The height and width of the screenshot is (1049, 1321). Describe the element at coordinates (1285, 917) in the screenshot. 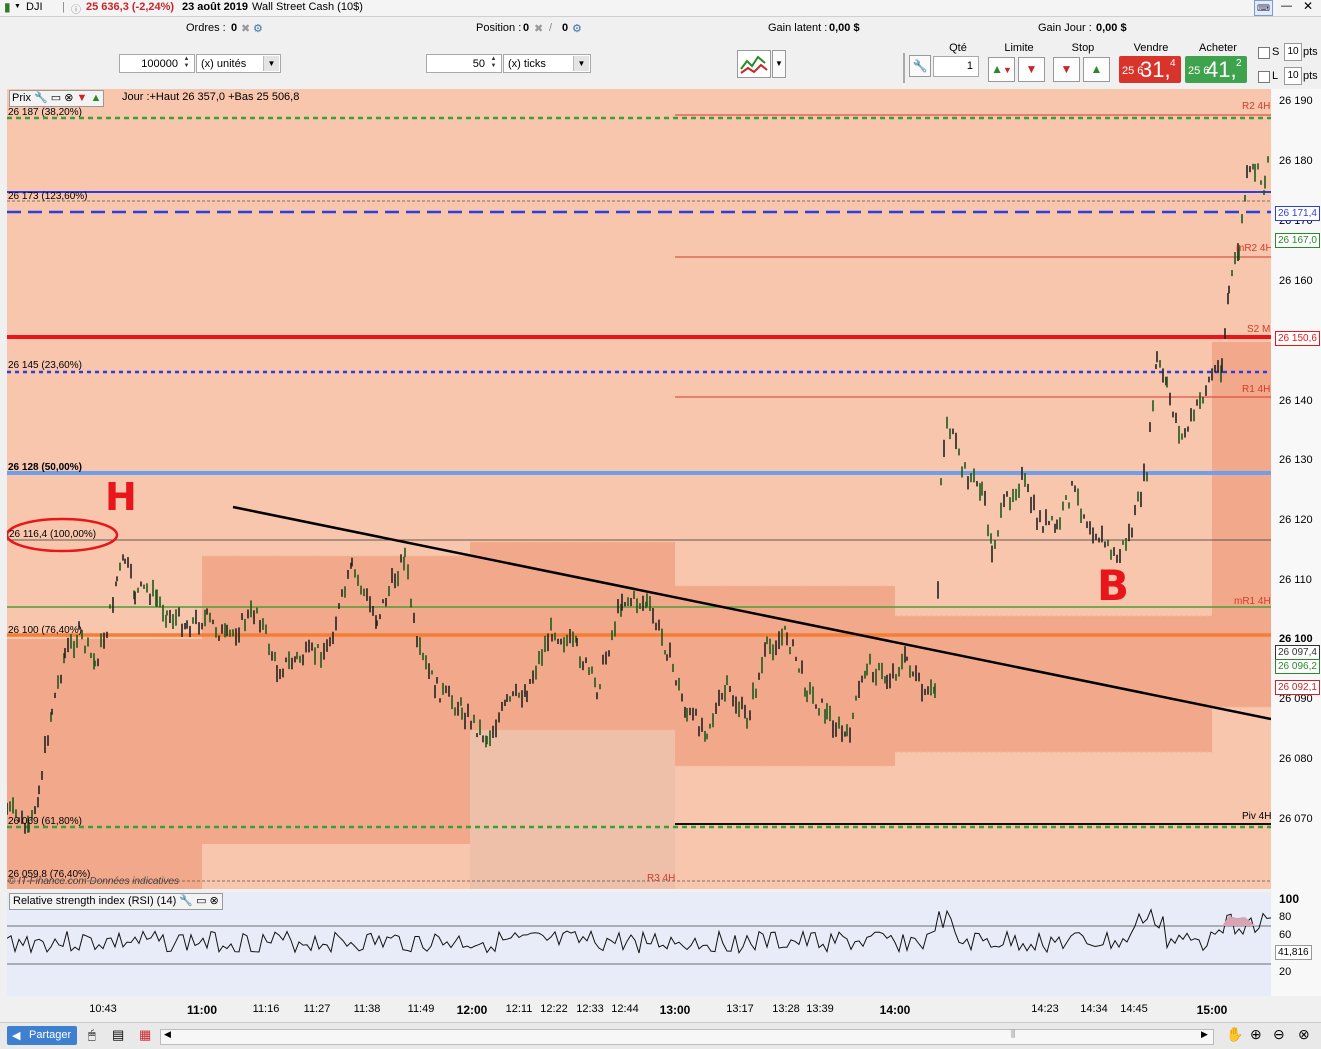

I see `rsi-tick-label: 80` at that location.